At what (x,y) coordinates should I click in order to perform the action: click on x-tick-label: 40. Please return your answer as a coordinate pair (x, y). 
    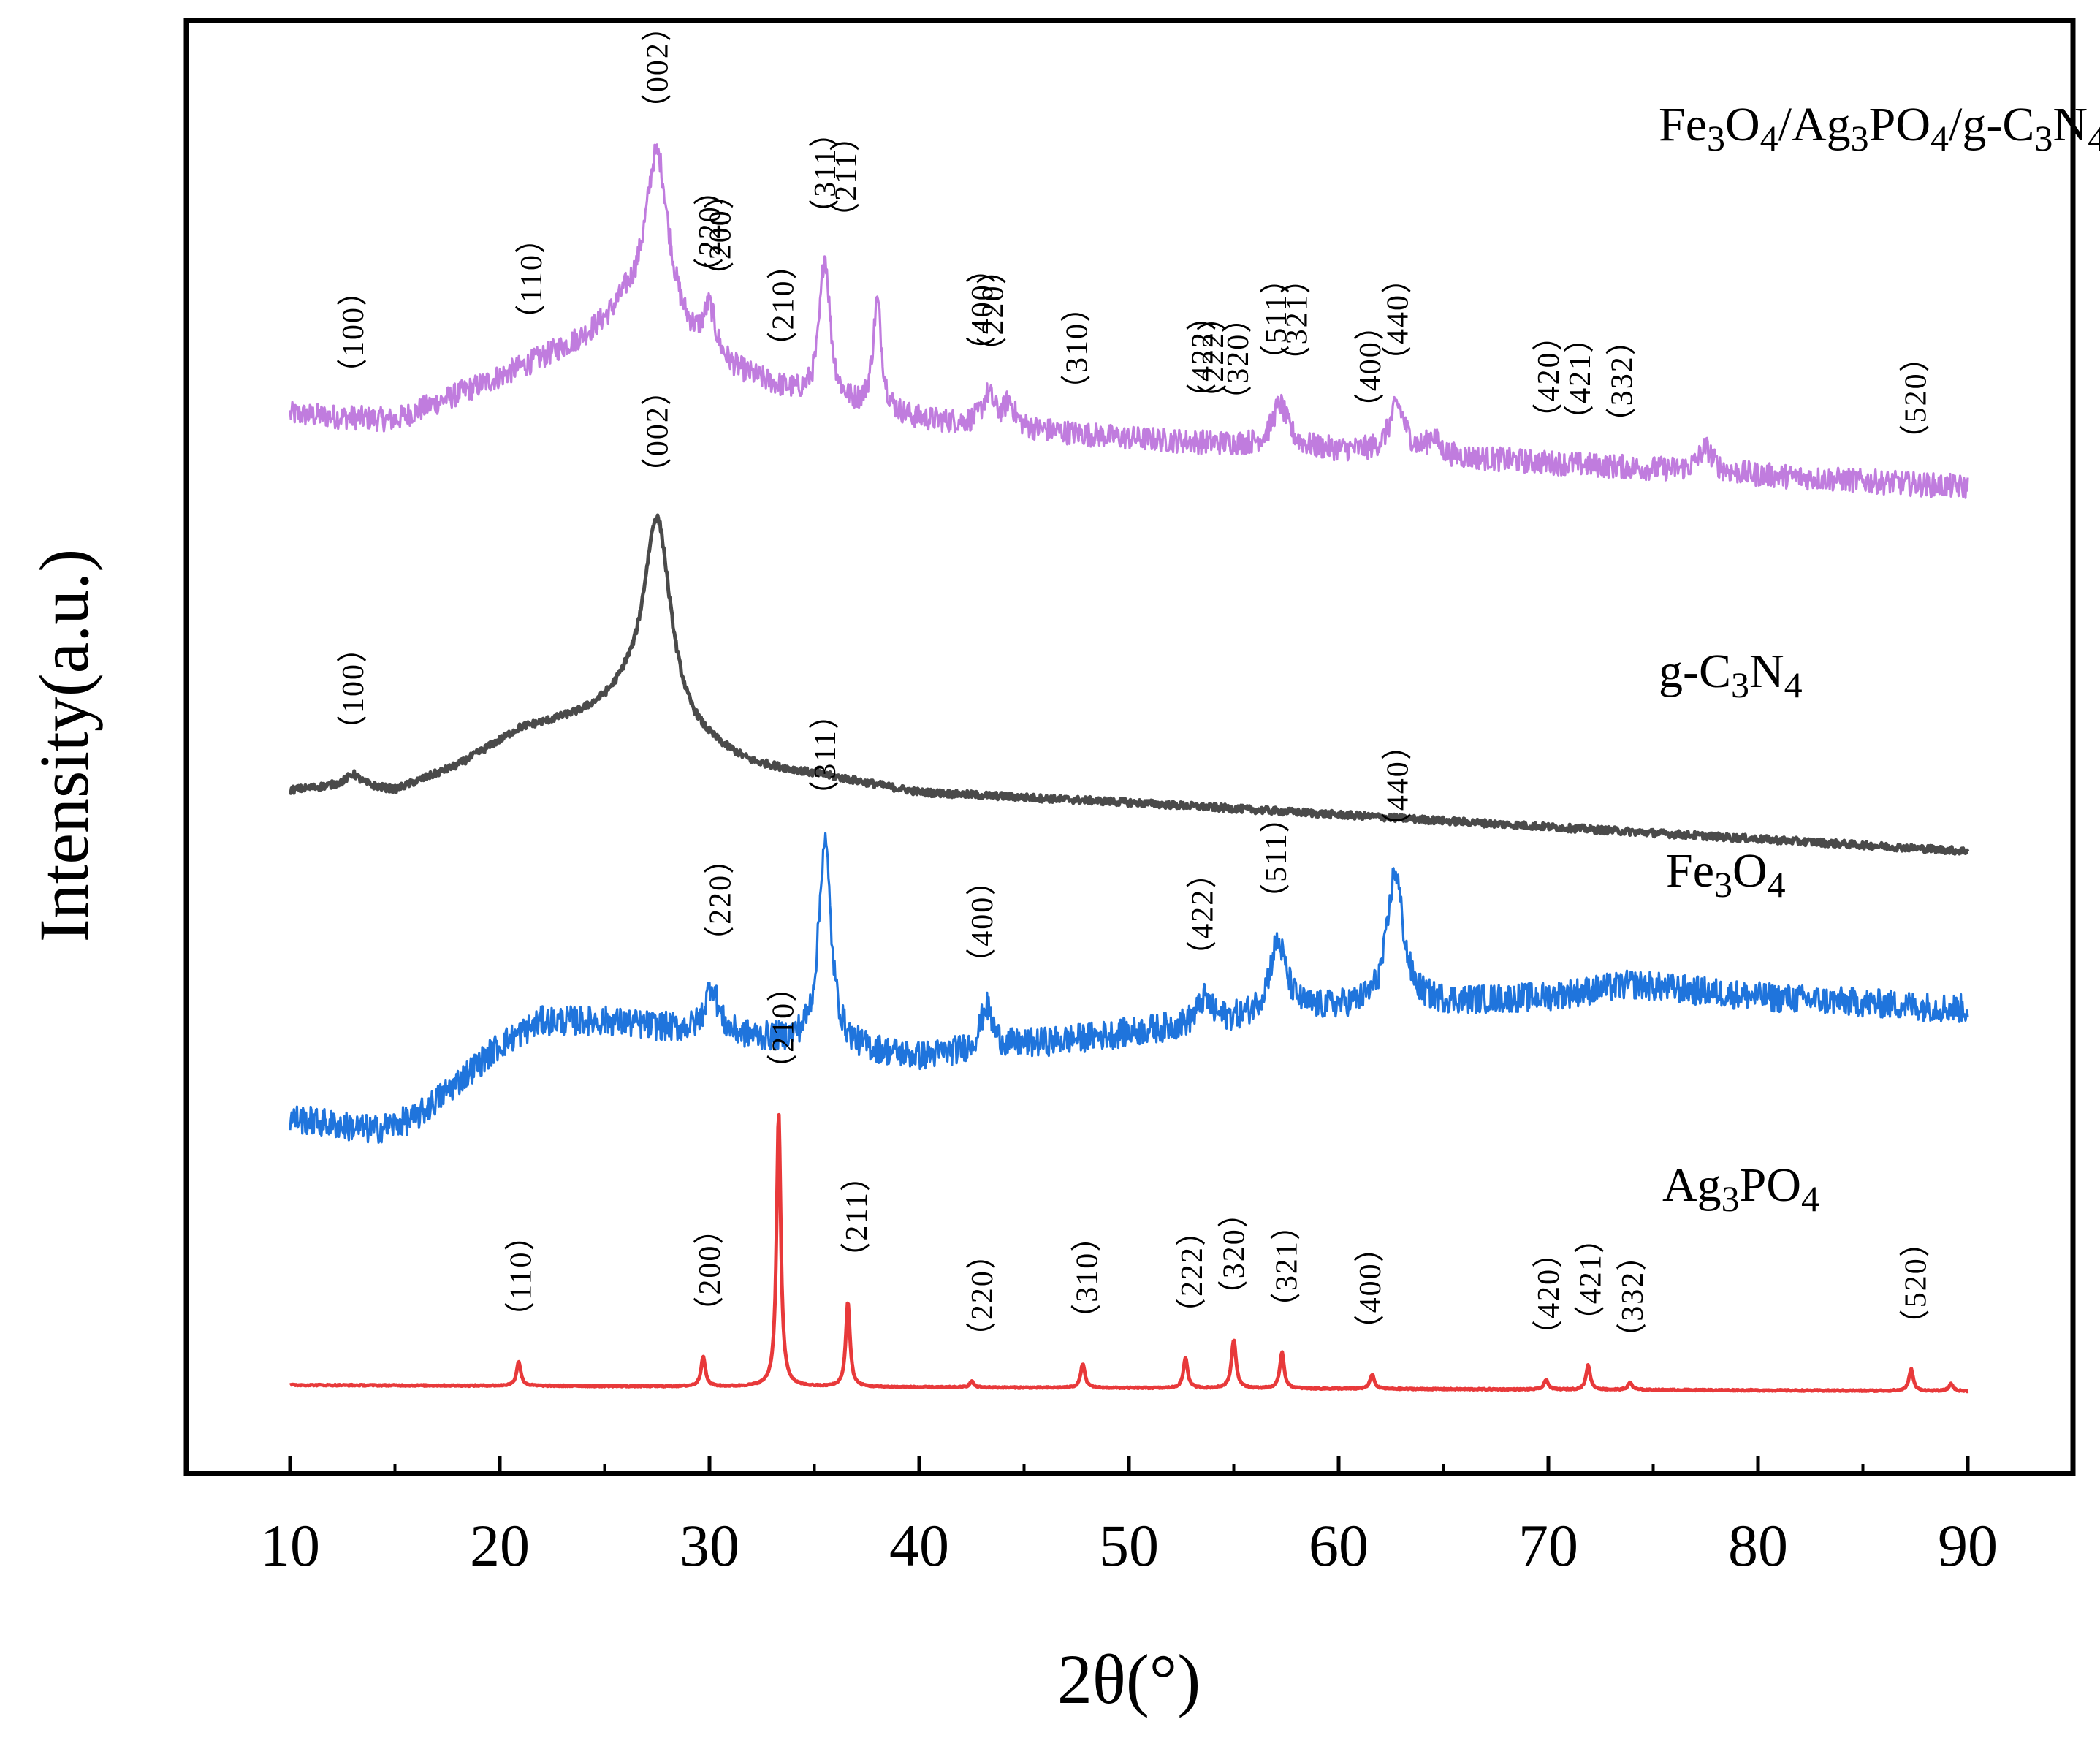
    Looking at the image, I should click on (919, 1545).